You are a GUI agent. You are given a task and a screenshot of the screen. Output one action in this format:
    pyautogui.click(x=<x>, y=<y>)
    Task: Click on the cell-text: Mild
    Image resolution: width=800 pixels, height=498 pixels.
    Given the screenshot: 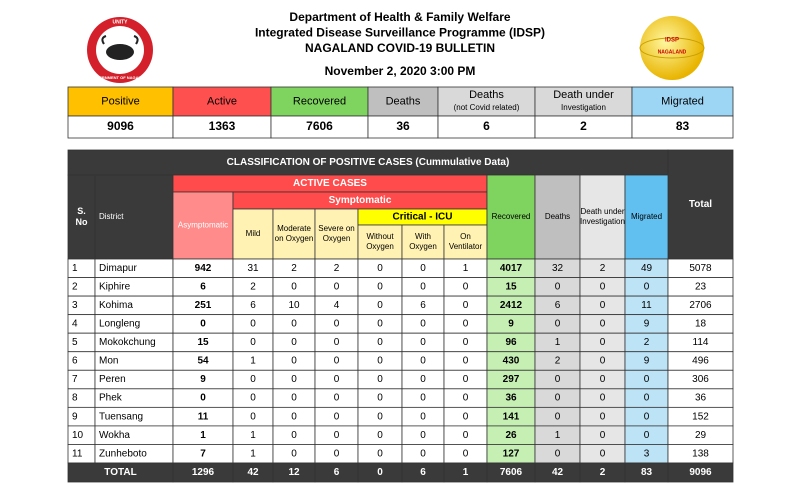 What is the action you would take?
    pyautogui.click(x=253, y=233)
    